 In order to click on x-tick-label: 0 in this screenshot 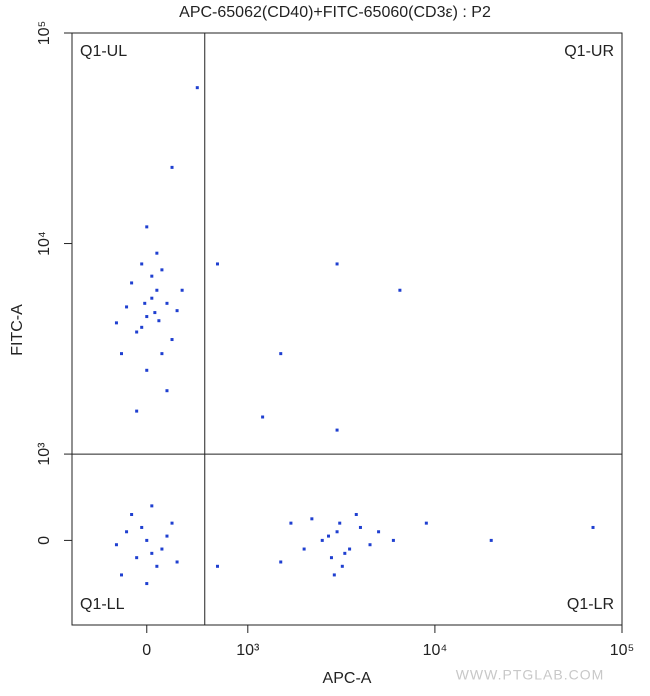, I will do `click(146, 650)`.